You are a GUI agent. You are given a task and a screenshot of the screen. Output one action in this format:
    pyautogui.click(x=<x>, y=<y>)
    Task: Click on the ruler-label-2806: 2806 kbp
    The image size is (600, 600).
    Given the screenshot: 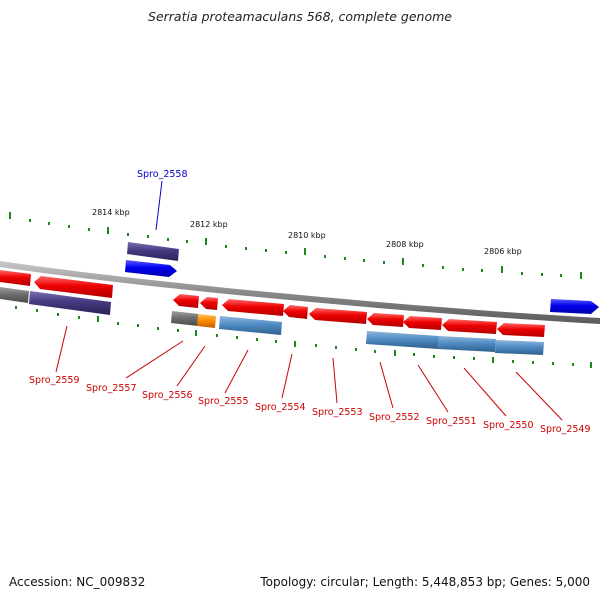 What is the action you would take?
    pyautogui.click(x=503, y=251)
    